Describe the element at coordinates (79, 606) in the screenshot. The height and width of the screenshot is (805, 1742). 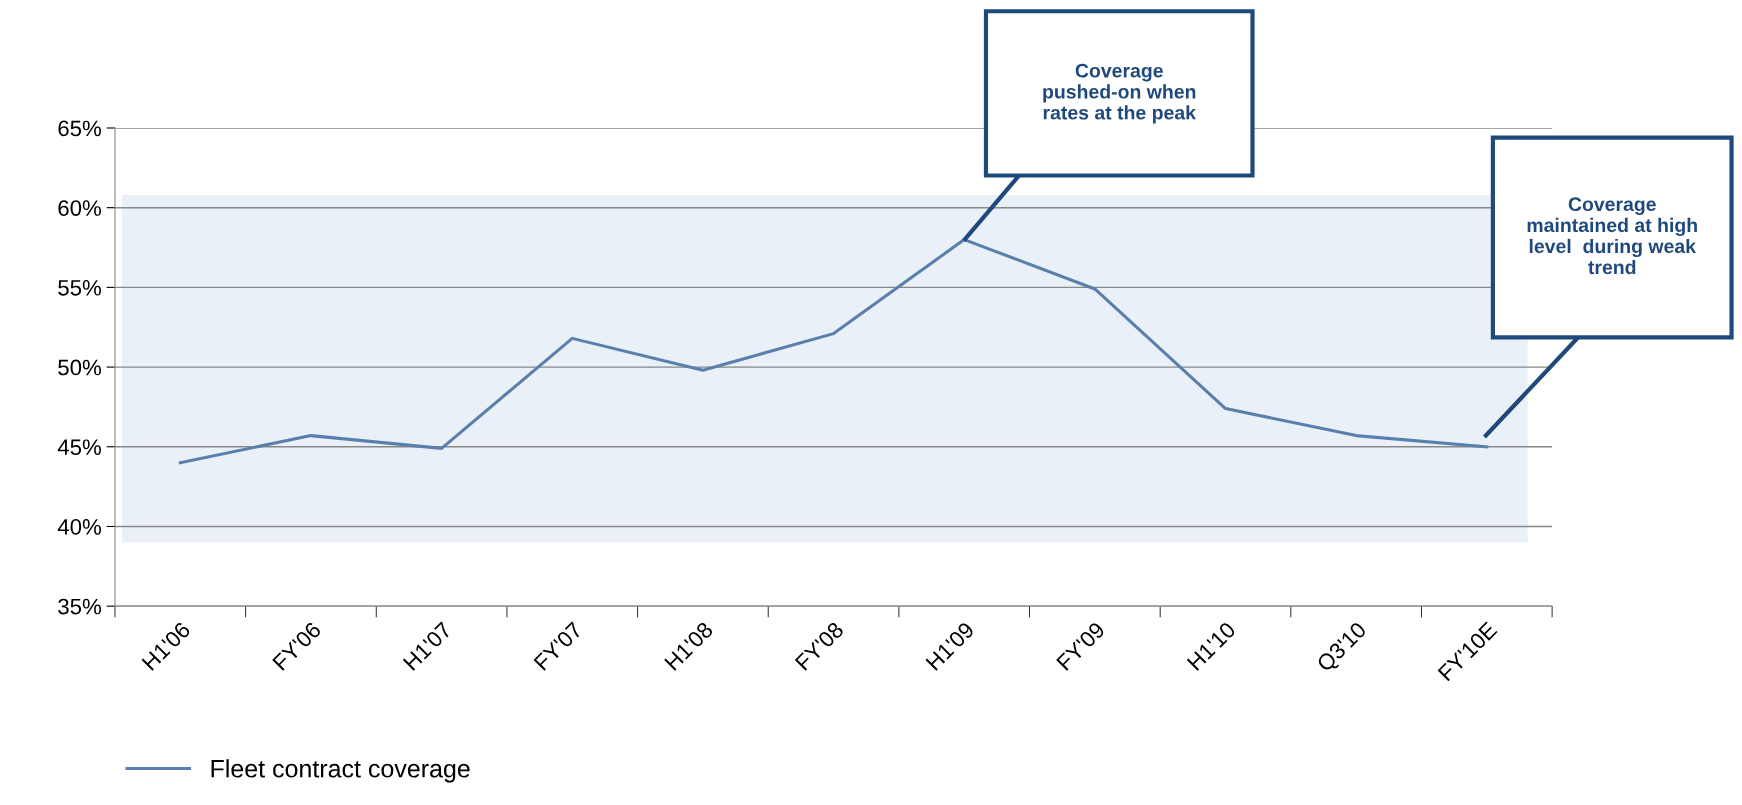
I see `y-tick-label: 35%` at that location.